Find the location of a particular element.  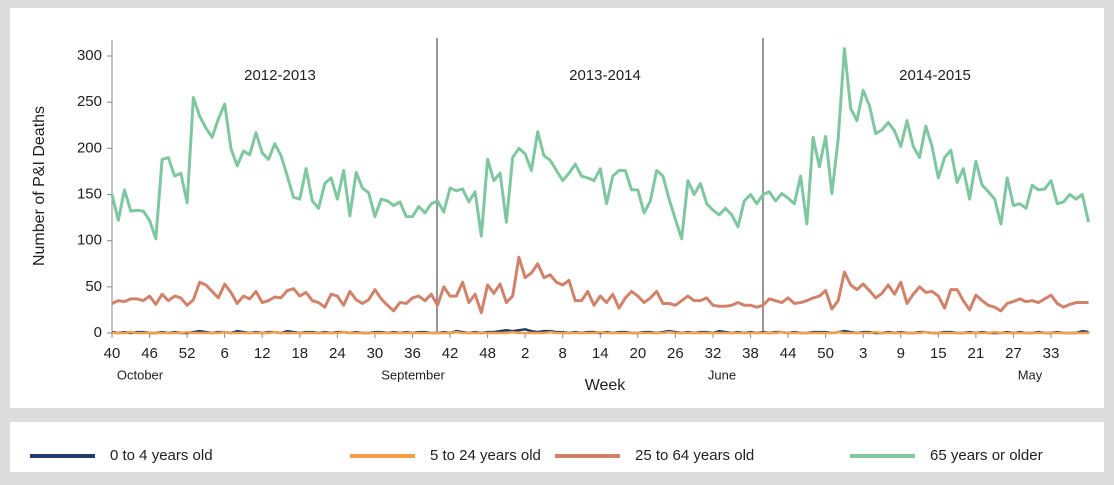

x-tick-label: 14 is located at coordinates (600, 353).